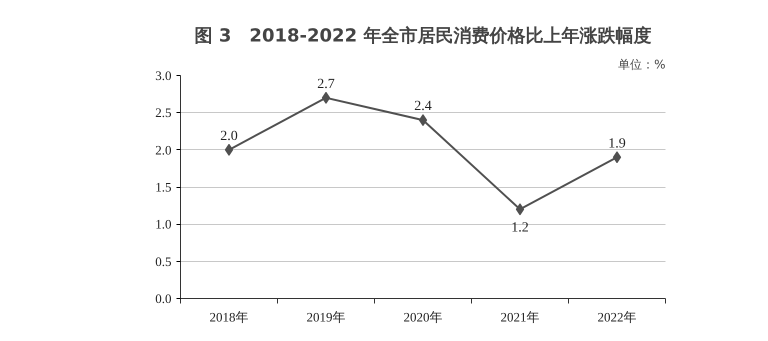 This screenshot has width=768, height=341. Describe the element at coordinates (617, 144) in the screenshot. I see `data-label: 1.9` at that location.